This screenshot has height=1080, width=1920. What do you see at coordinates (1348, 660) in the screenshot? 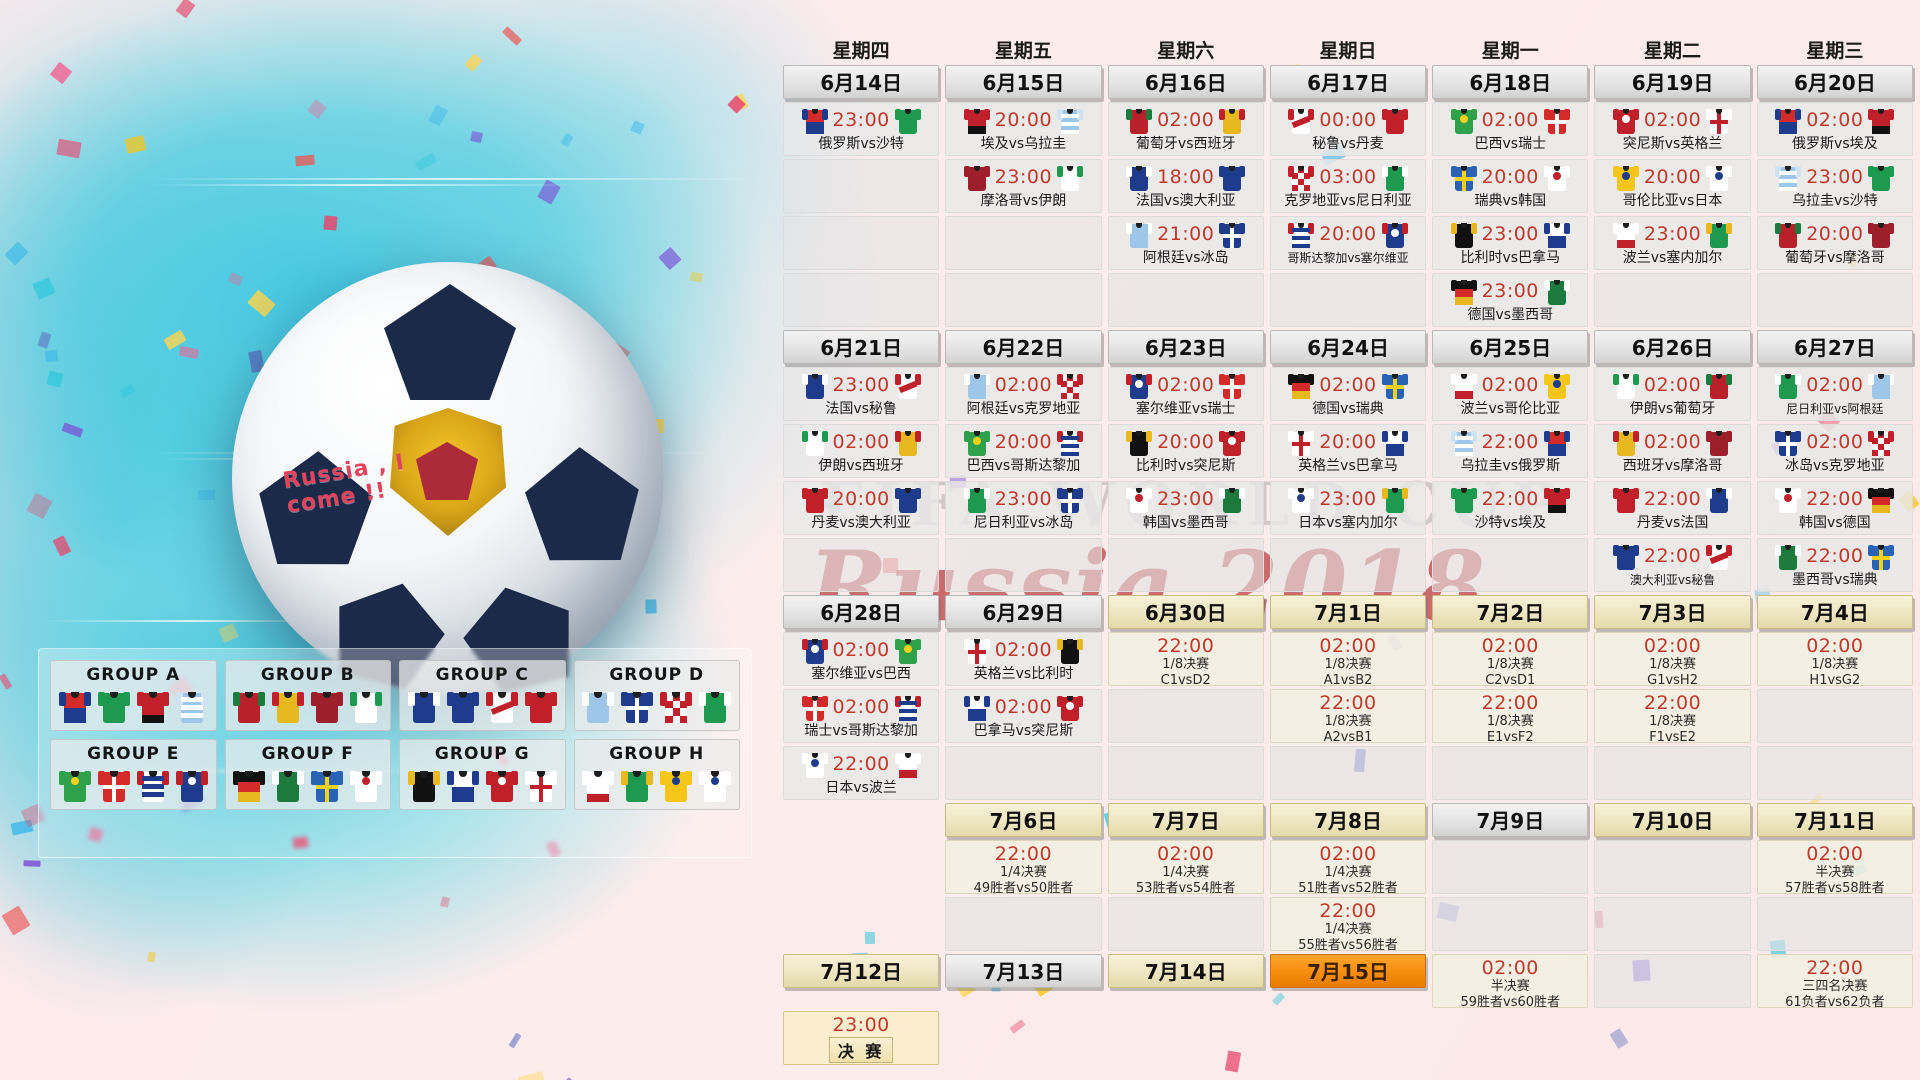
I see `knockout-match: 02:00 1/8决赛 A1vsB2` at bounding box center [1348, 660].